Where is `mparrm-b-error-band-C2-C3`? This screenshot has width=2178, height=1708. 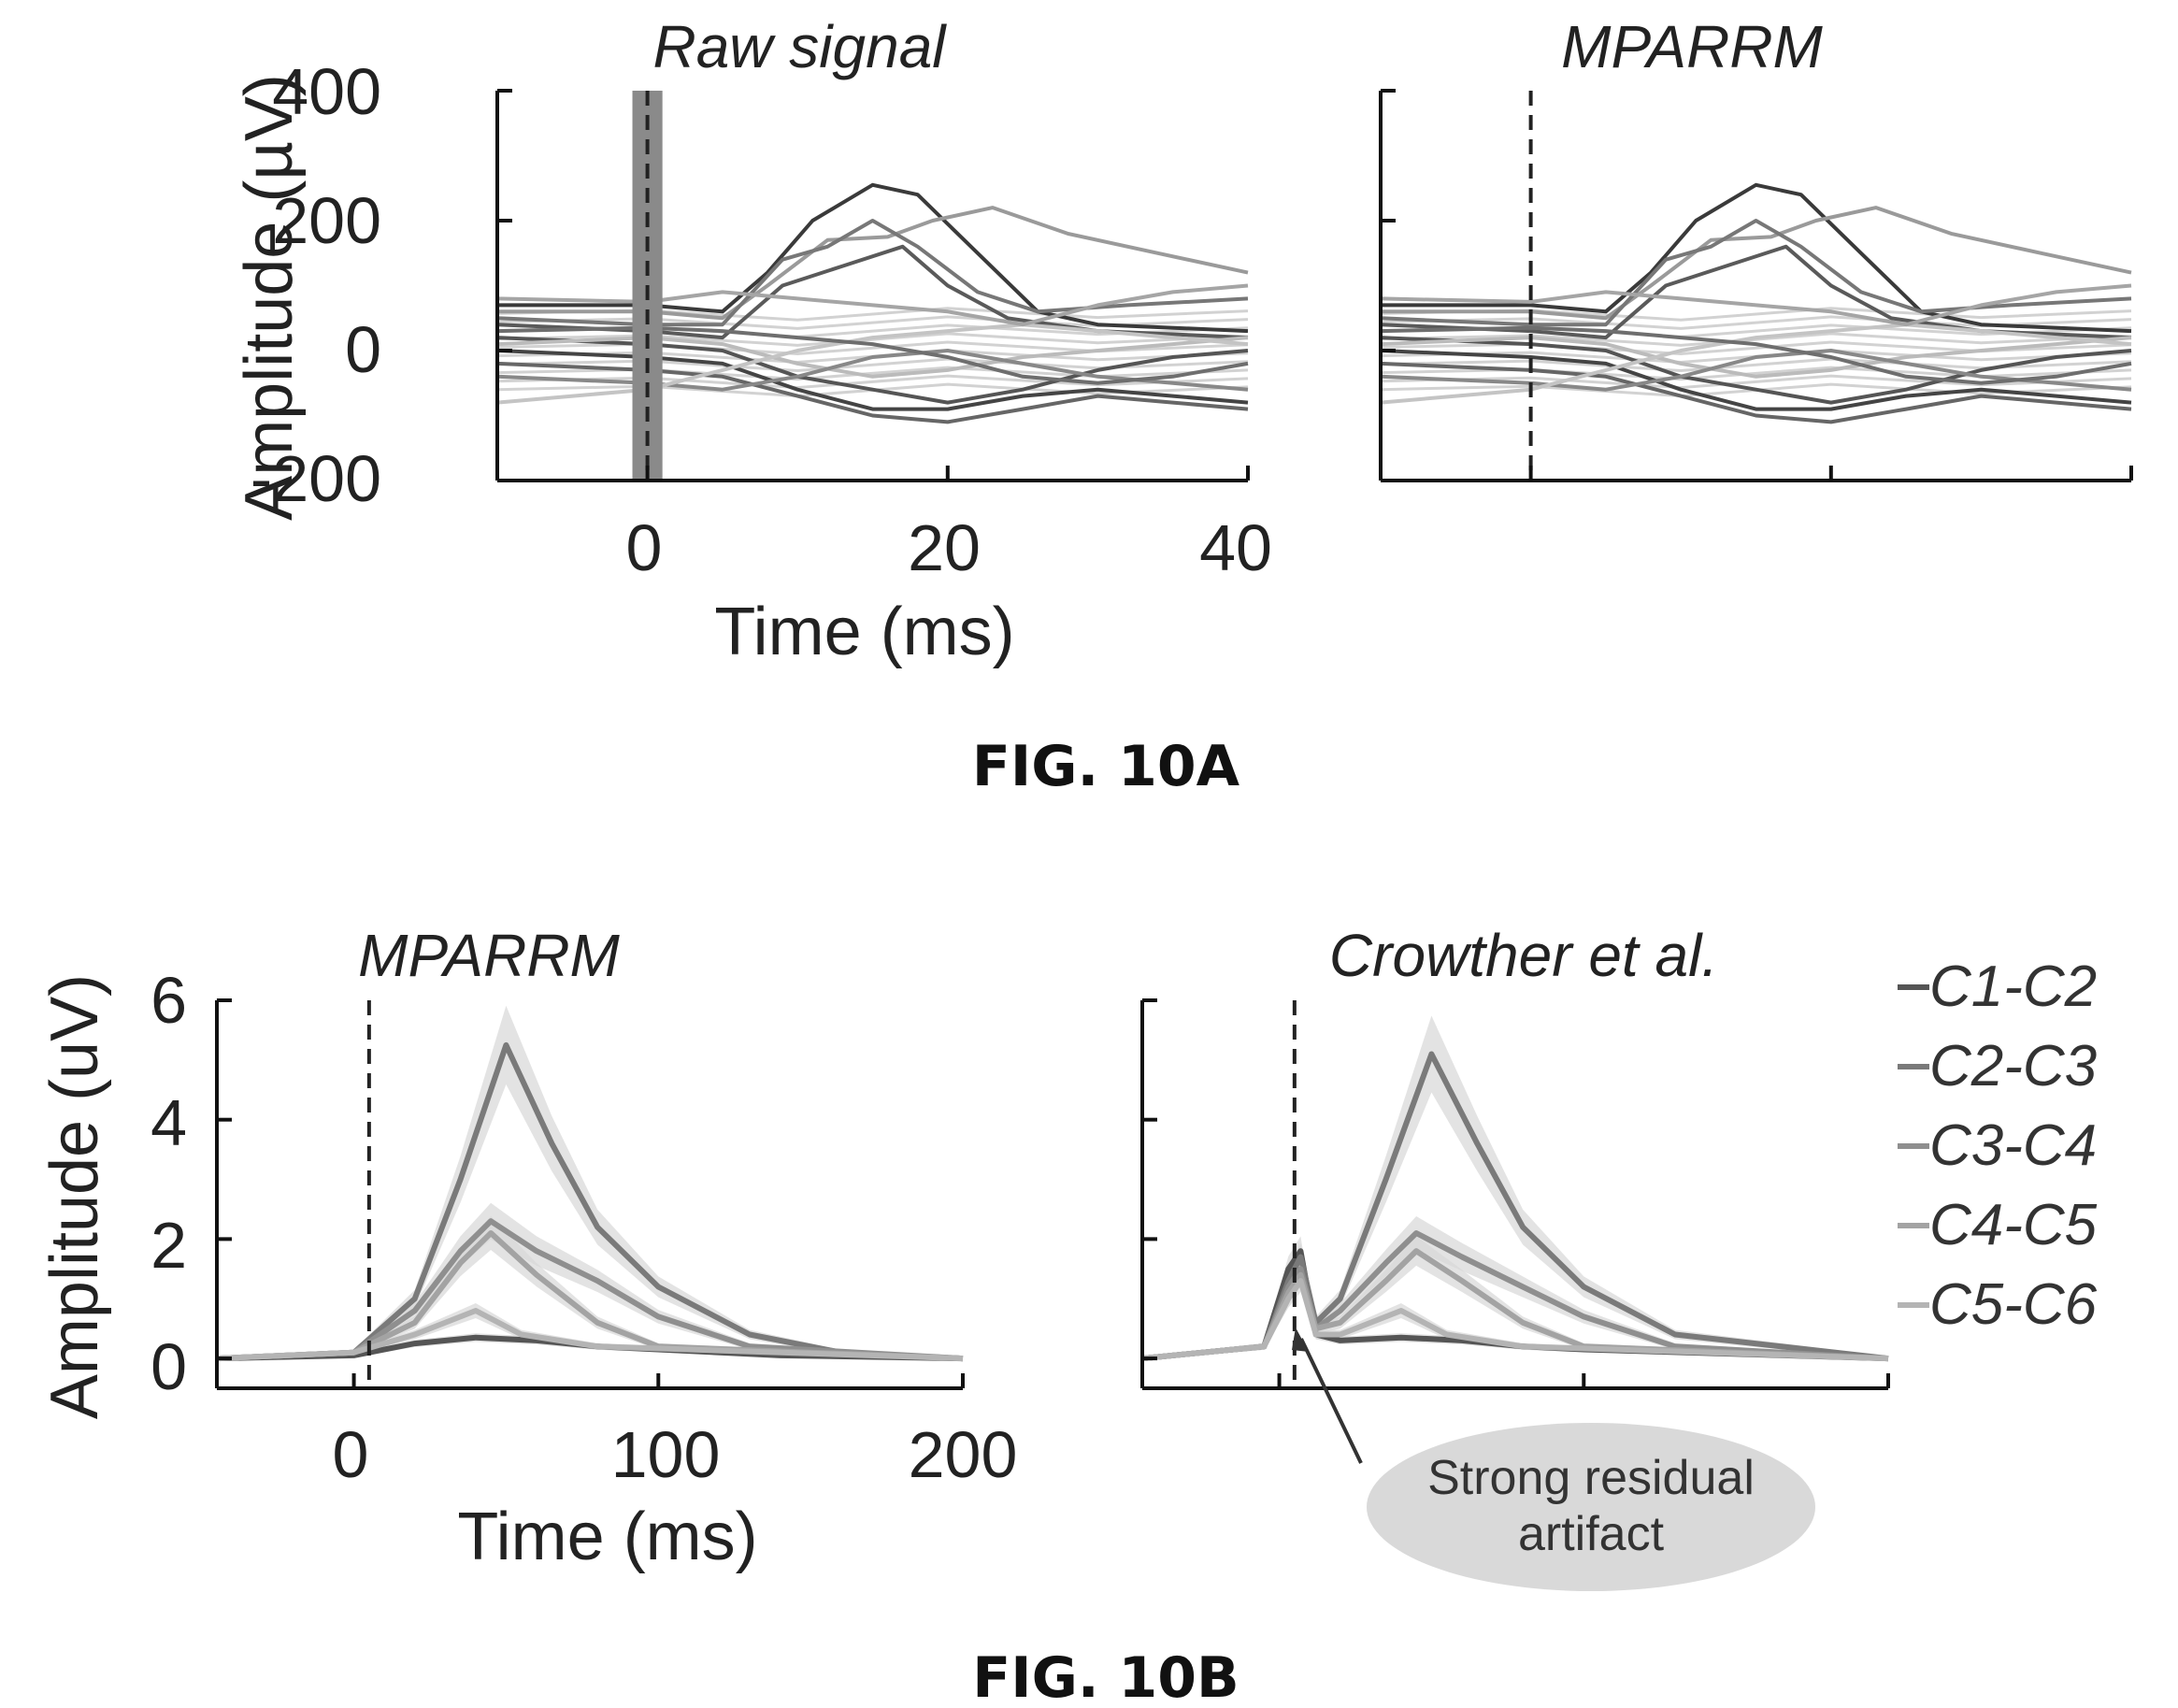
mparrm-b-error-band-C2-C3 is located at coordinates (590, 1182).